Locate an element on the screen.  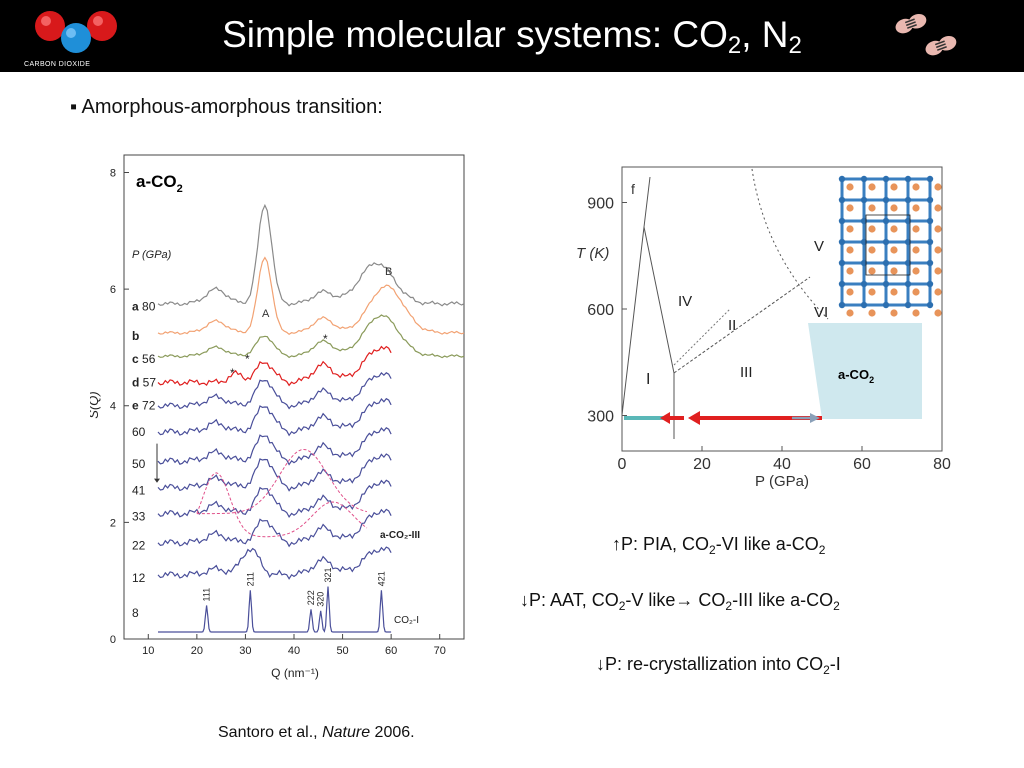
amorphous-region is located at coordinates (865, 371).